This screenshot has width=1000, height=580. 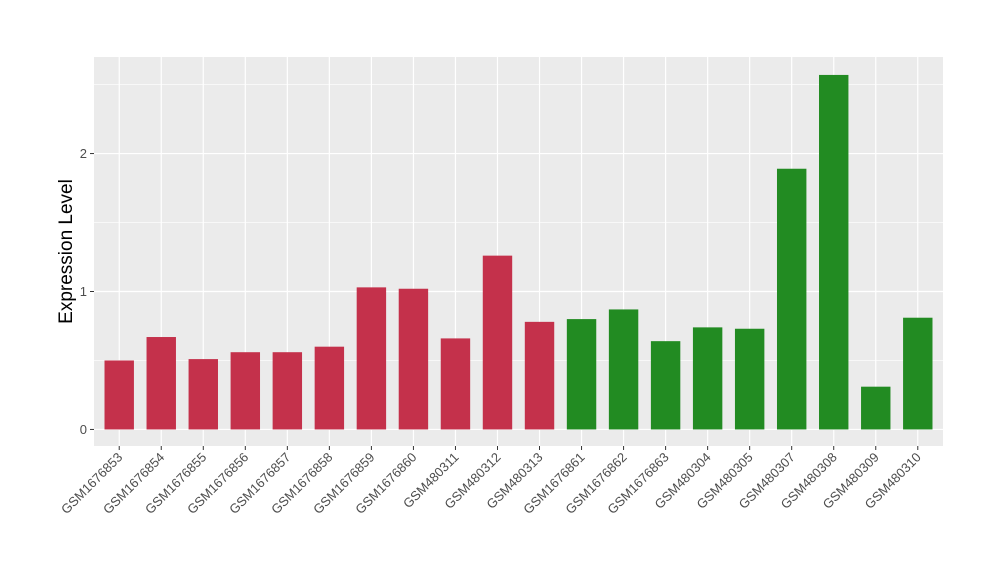 I want to click on bar-GSM1676860, so click(x=413, y=359).